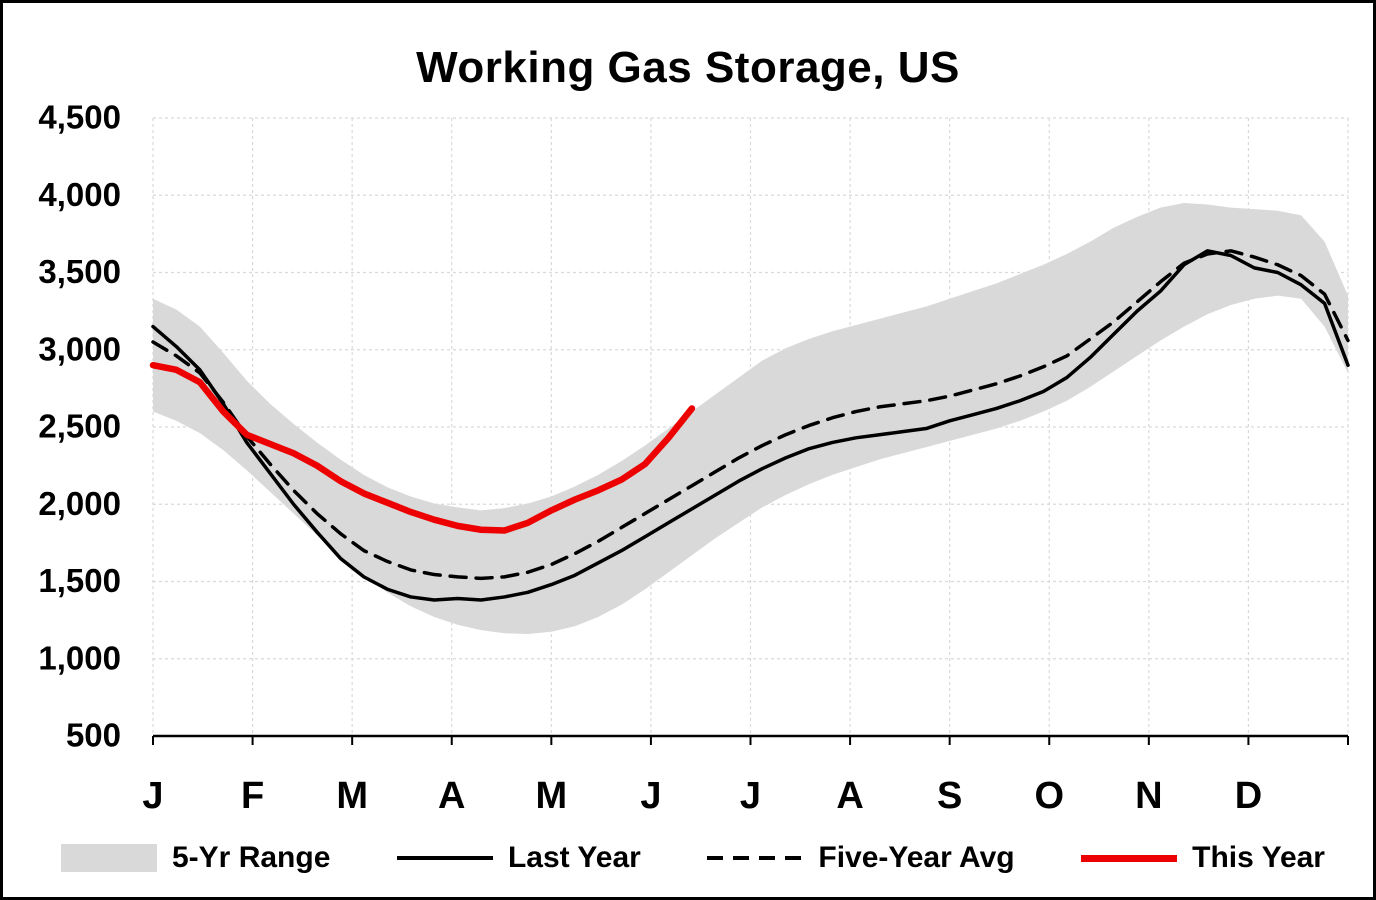 The image size is (1376, 900). Describe the element at coordinates (79, 580) in the screenshot. I see `y-tick-label: 1,500` at that location.